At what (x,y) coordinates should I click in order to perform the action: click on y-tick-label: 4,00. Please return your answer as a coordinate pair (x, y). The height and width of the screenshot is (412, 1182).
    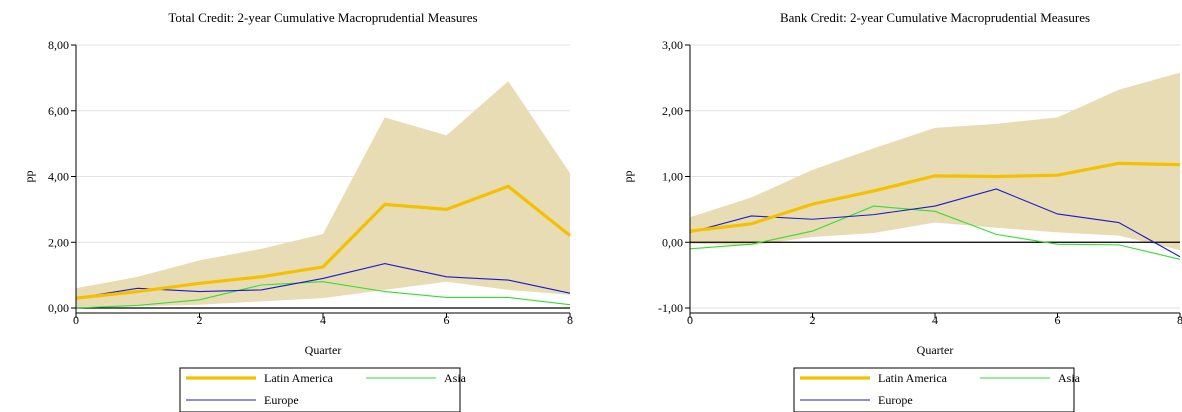
    Looking at the image, I should click on (58, 177).